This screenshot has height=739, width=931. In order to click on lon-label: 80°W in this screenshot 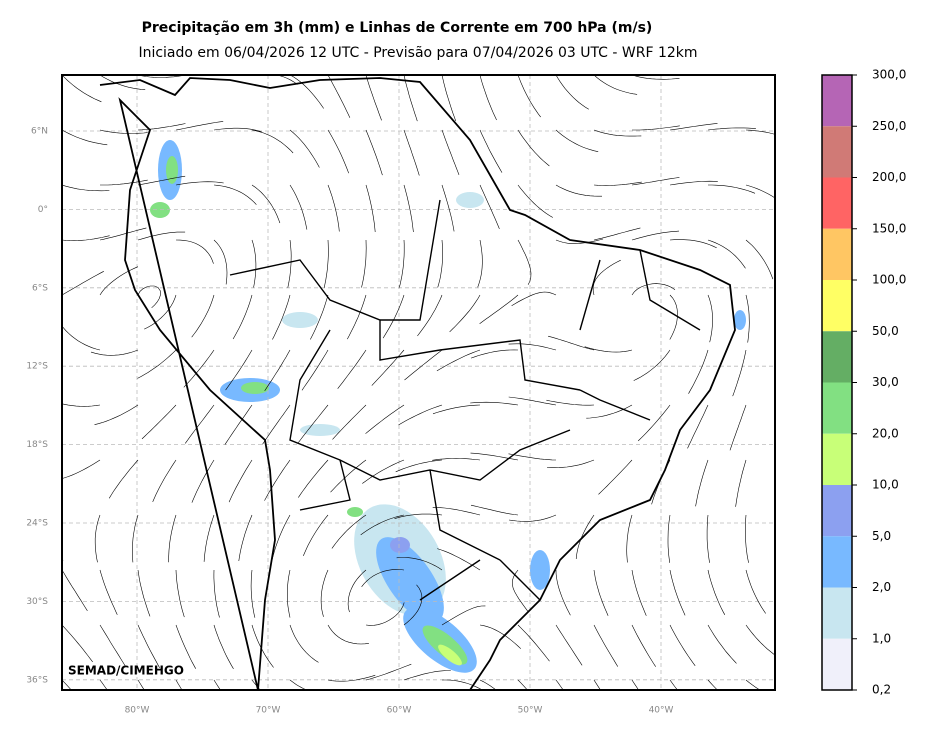, I will do `click(137, 711)`.